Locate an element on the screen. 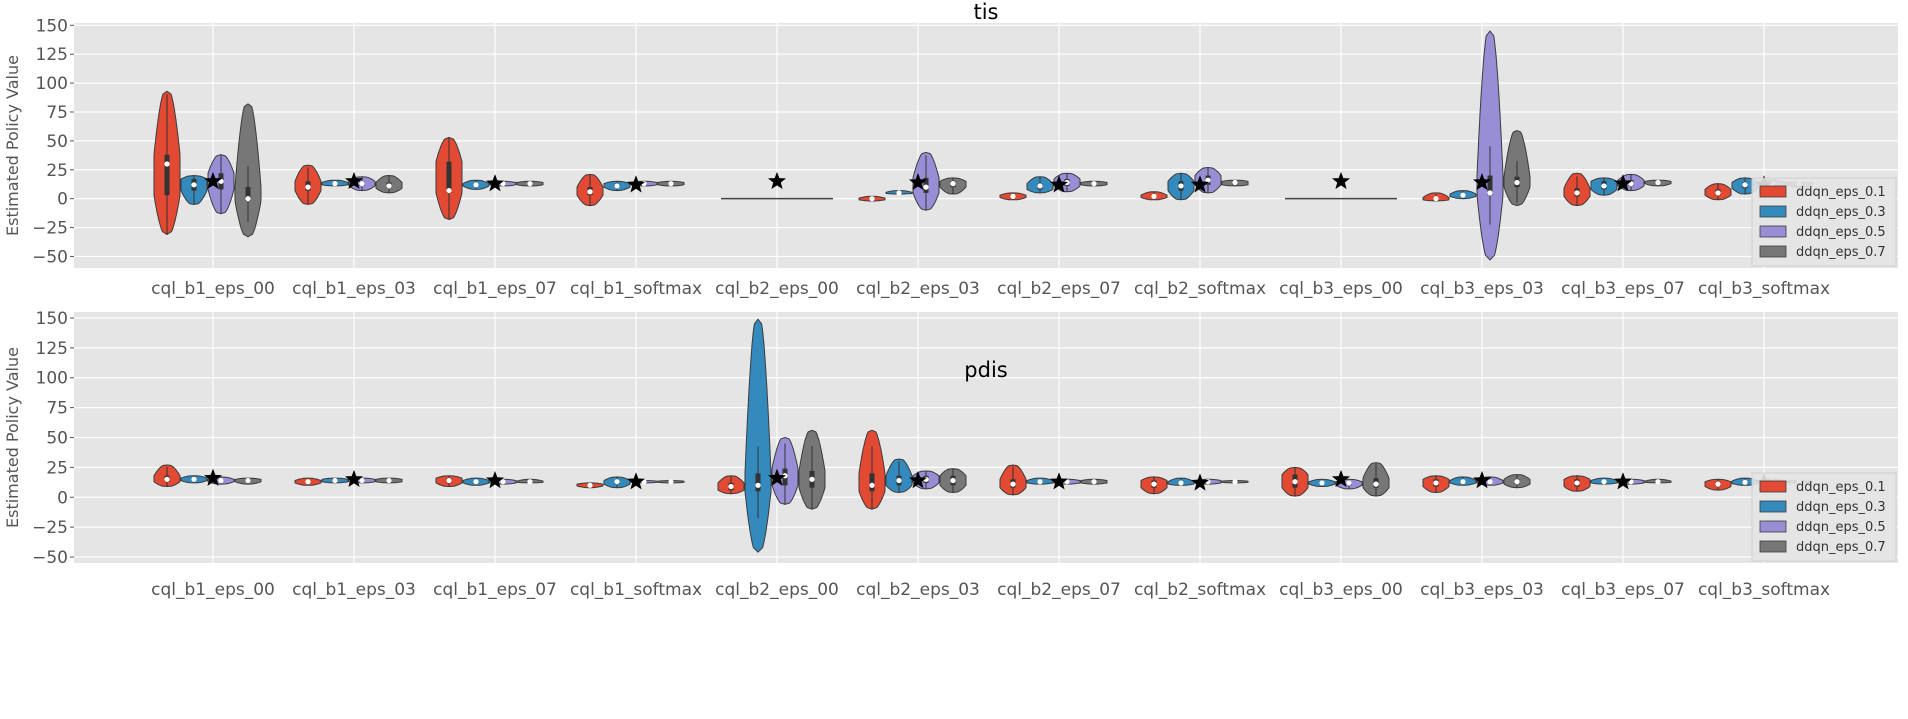 Image resolution: width=1908 pixels, height=719 pixels. chart1-violin-ddqn-eps-0-1-cql-b1-softmax-median is located at coordinates (590, 485).